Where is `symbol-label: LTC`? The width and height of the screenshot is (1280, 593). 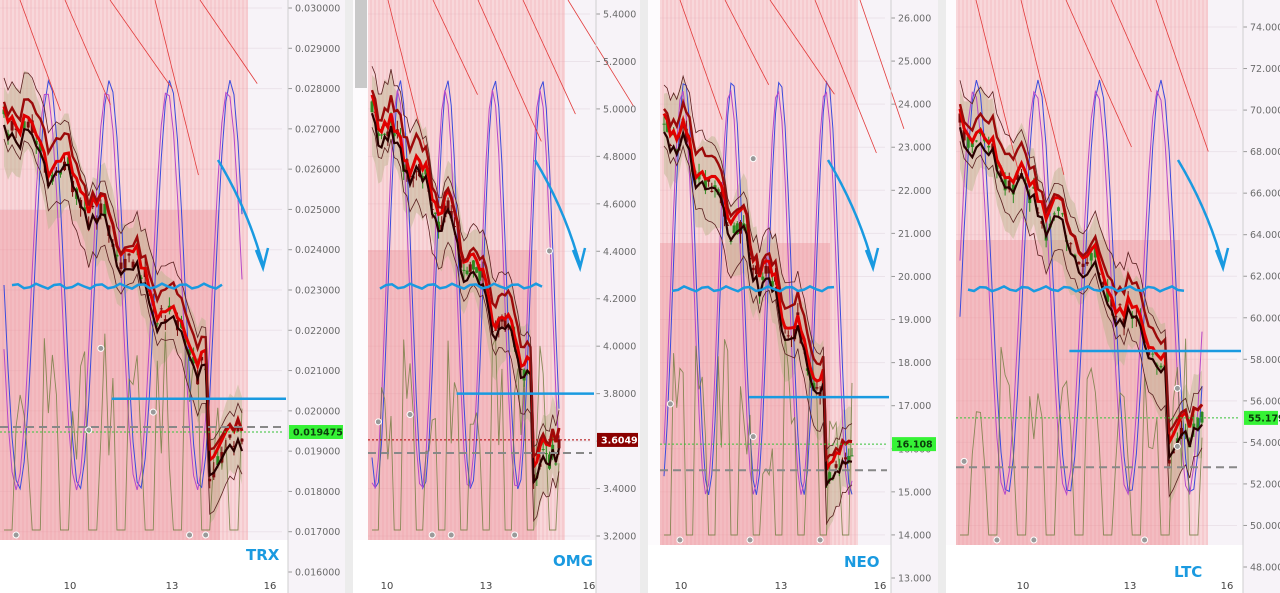 symbol-label: LTC is located at coordinates (1188, 572).